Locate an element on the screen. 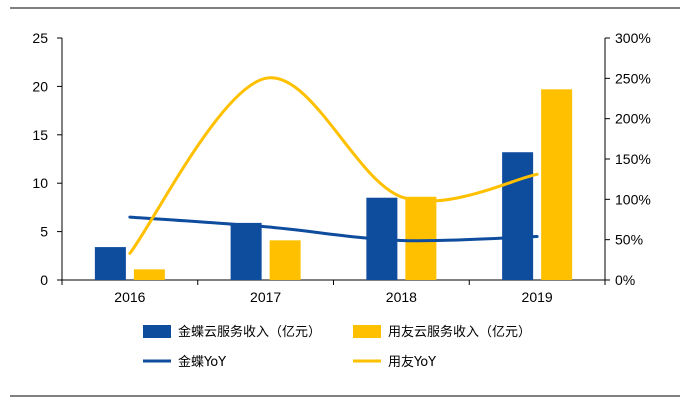 Image resolution: width=688 pixels, height=404 pixels. right-tick-label: 50% is located at coordinates (629, 240).